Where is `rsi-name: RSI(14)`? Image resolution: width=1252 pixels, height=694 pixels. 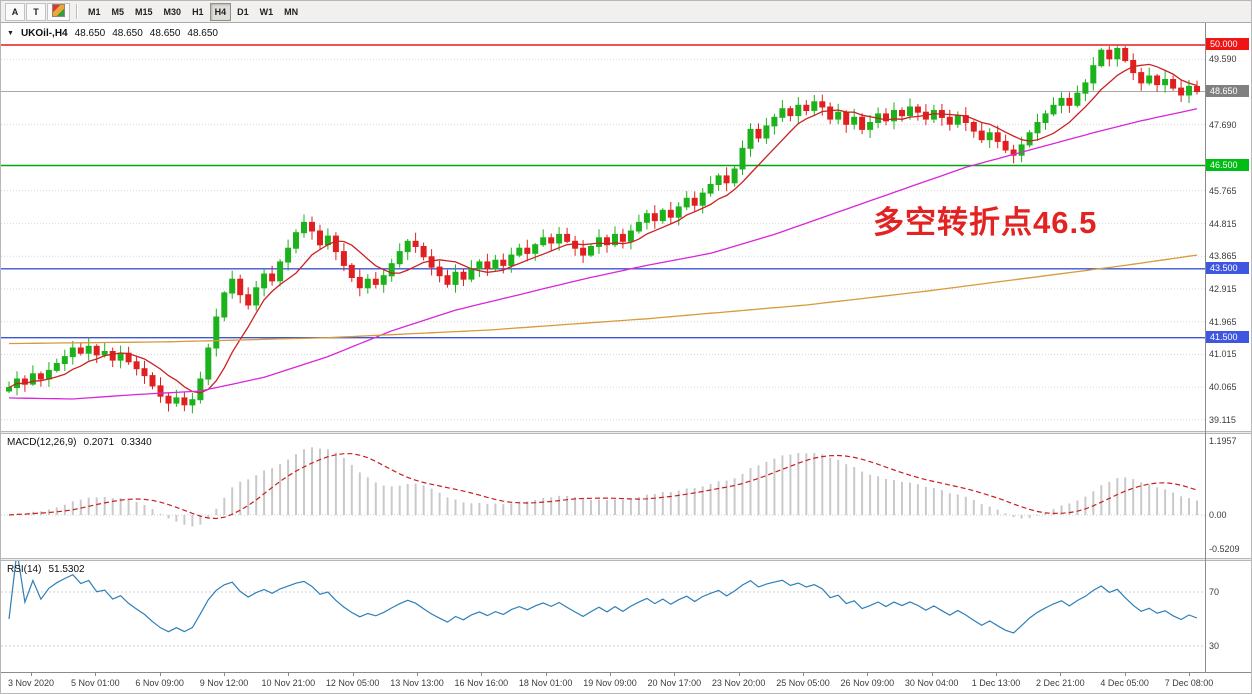 rsi-name: RSI(14) is located at coordinates (24, 569).